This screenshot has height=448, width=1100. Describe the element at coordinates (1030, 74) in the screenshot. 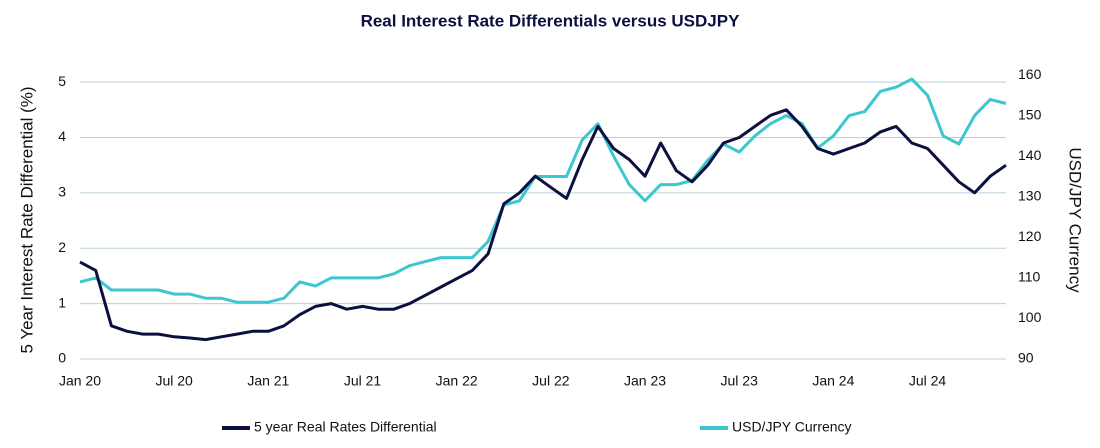

I see `y2-tick-label: 160` at that location.